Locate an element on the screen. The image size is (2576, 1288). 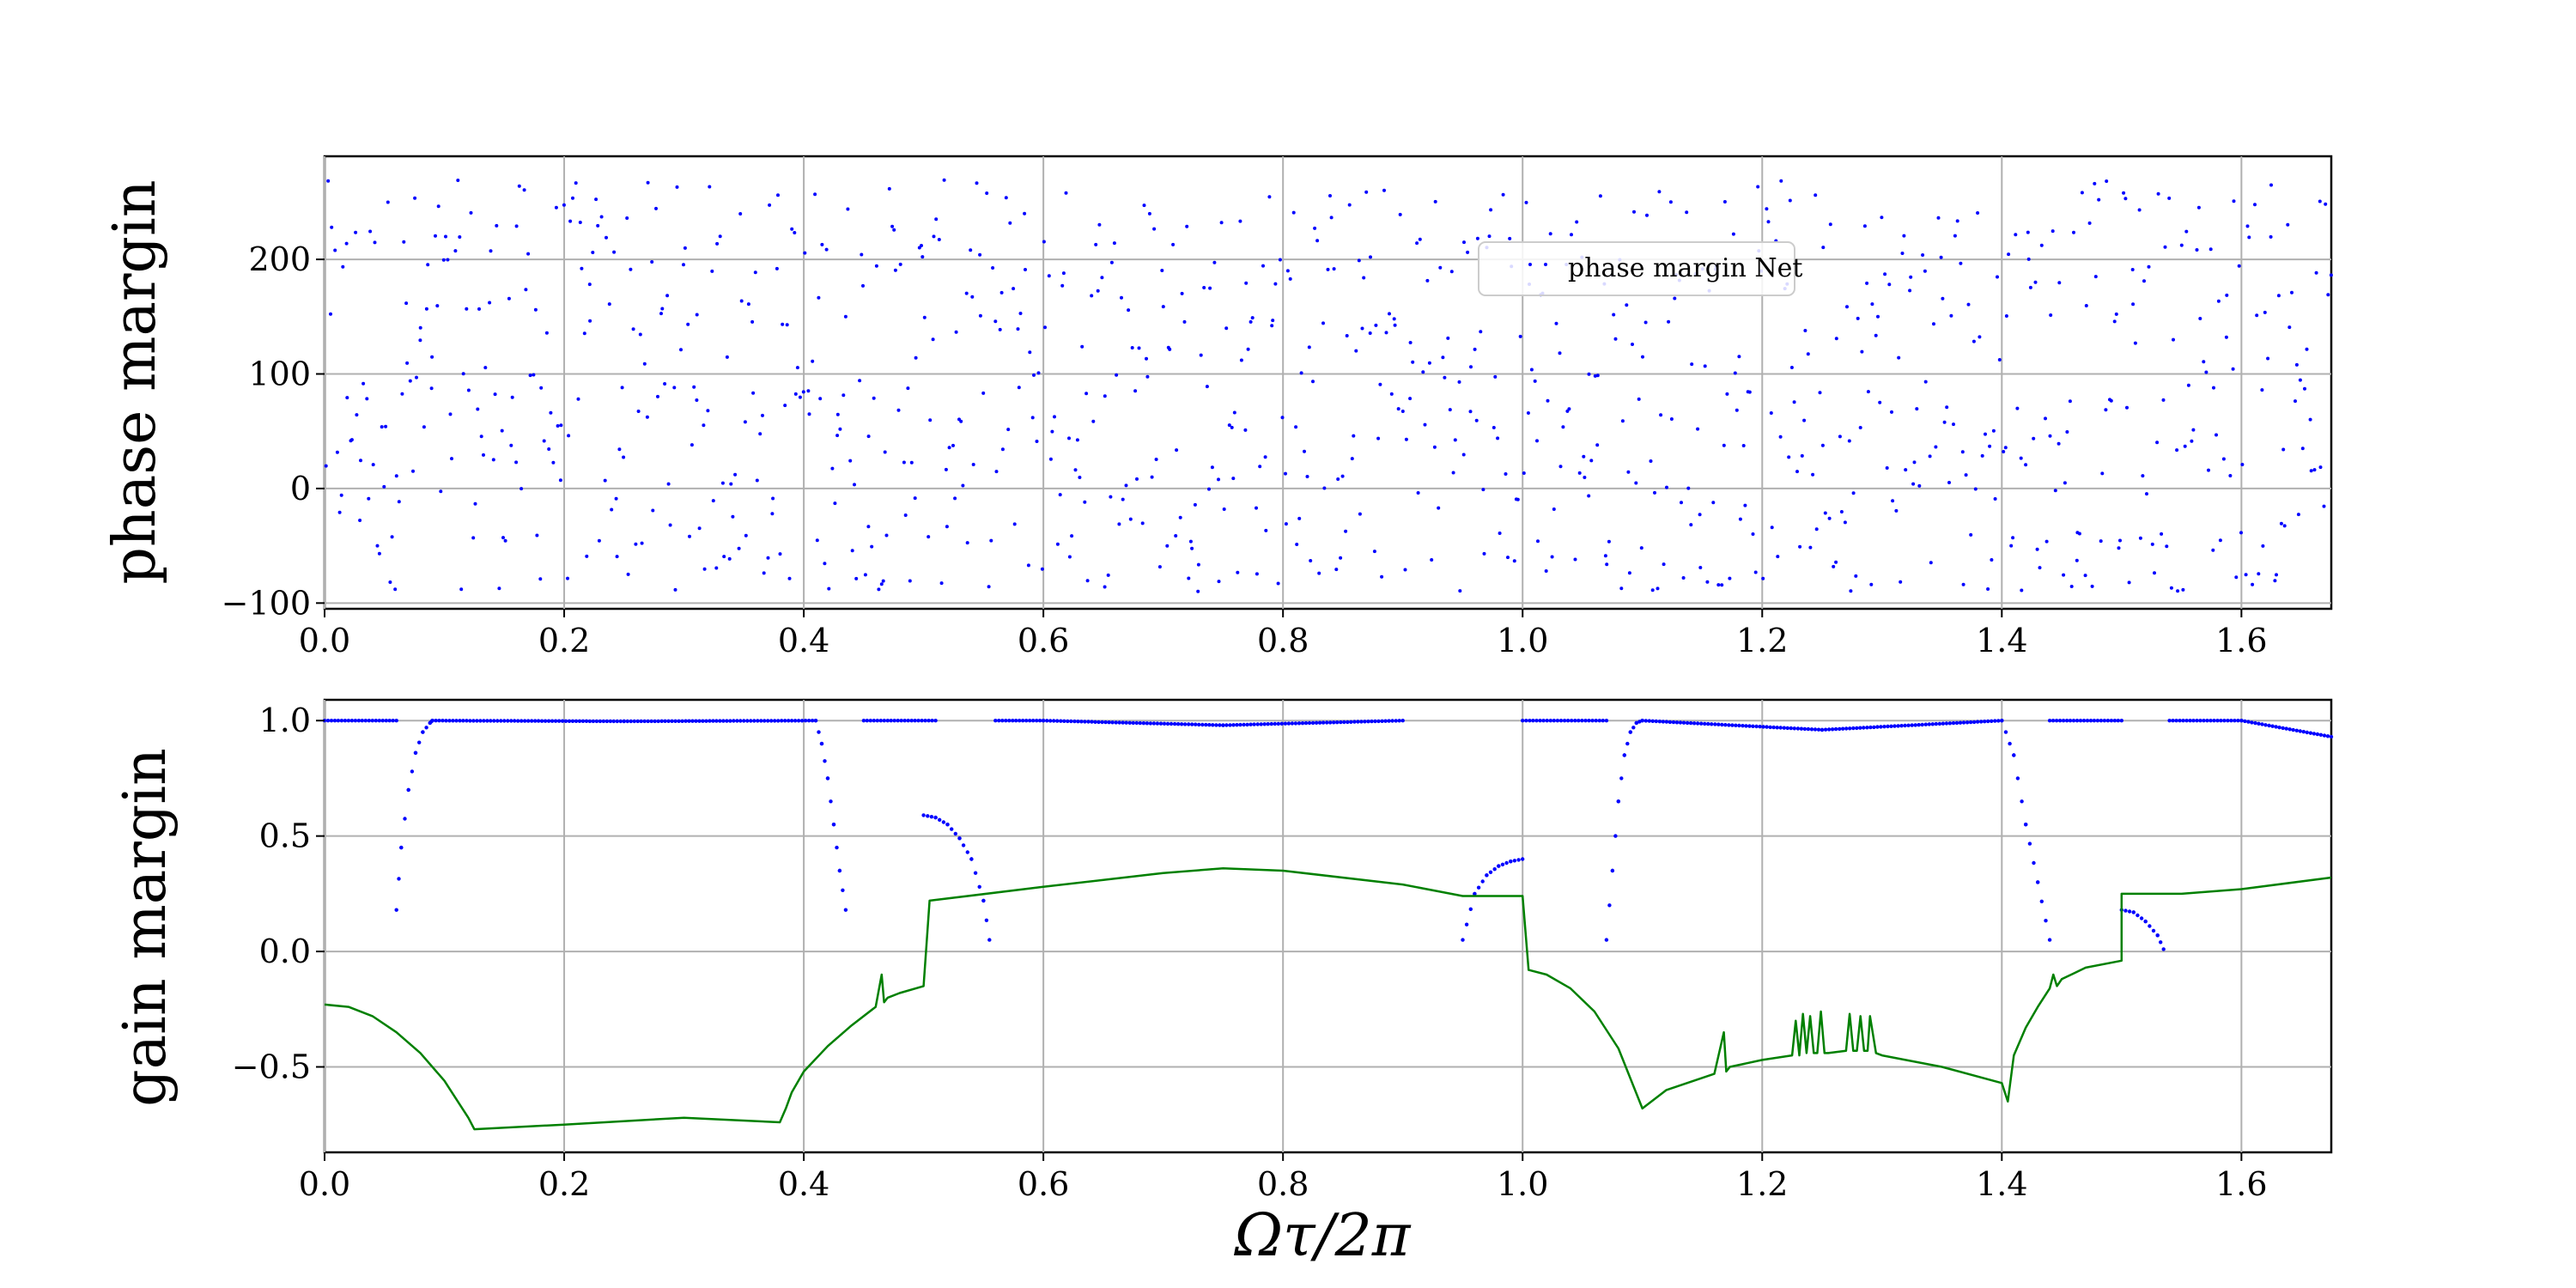
x-tick-label: 0.2 is located at coordinates (564, 640).